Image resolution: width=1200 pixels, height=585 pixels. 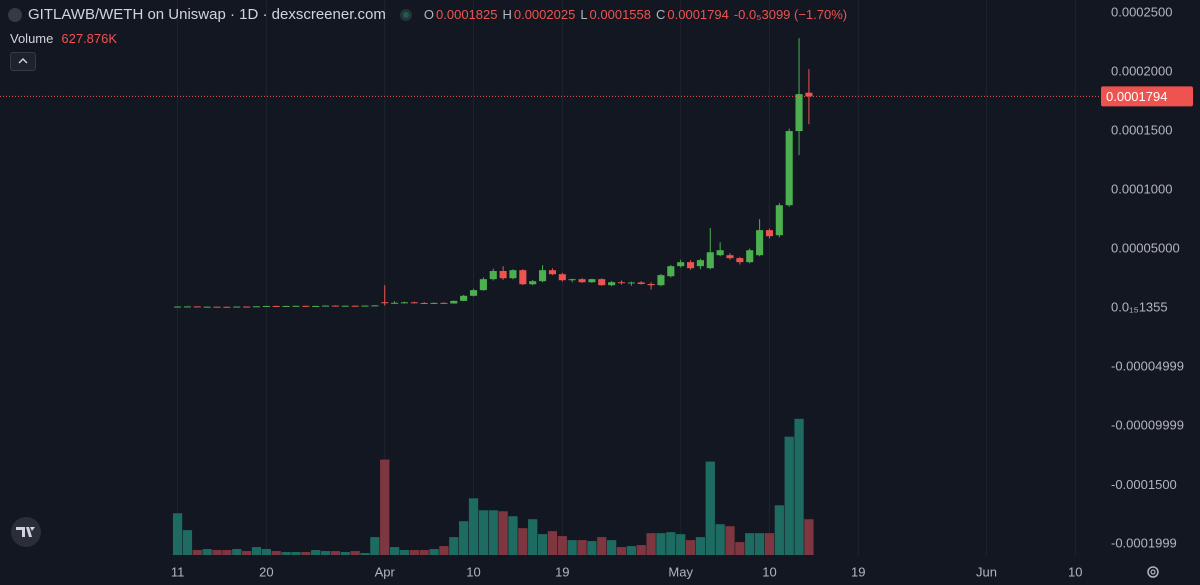 What do you see at coordinates (32, 38) in the screenshot?
I see `volume-title: Volume` at bounding box center [32, 38].